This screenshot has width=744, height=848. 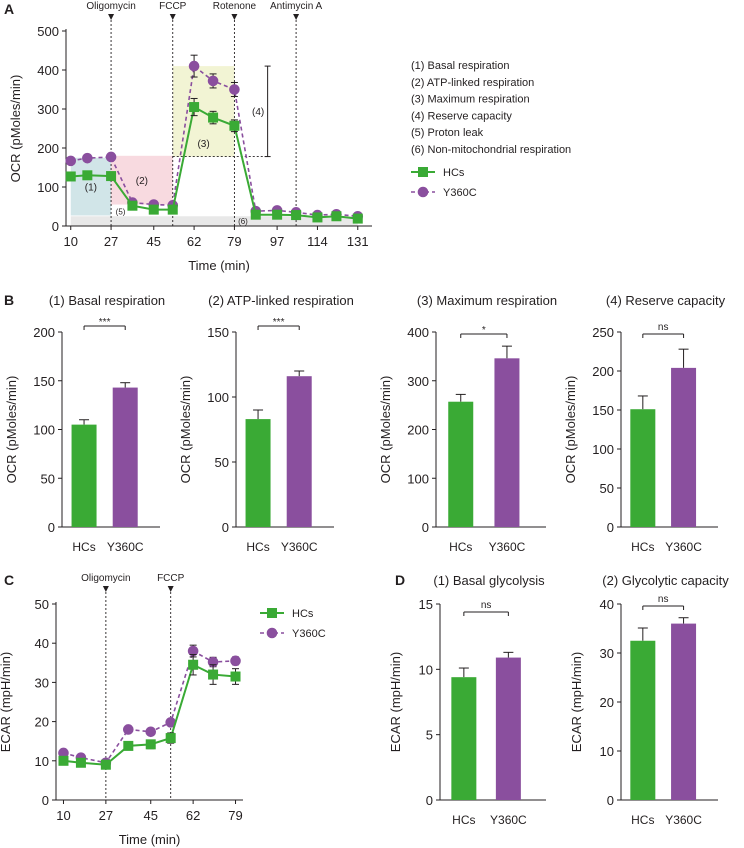 I want to click on chart-title: (2) Glycolytic capacity, so click(x=665, y=580).